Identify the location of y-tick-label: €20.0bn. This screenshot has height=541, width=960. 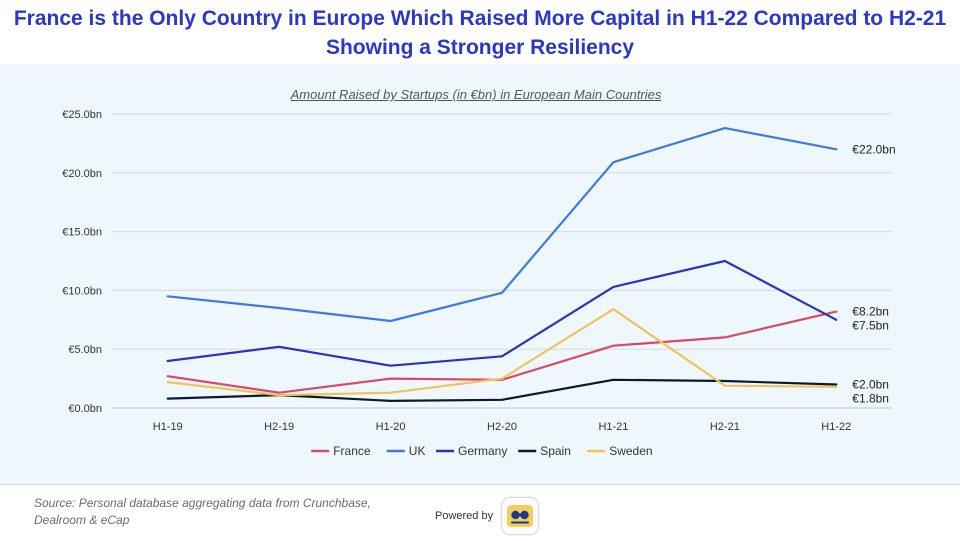
(82, 174).